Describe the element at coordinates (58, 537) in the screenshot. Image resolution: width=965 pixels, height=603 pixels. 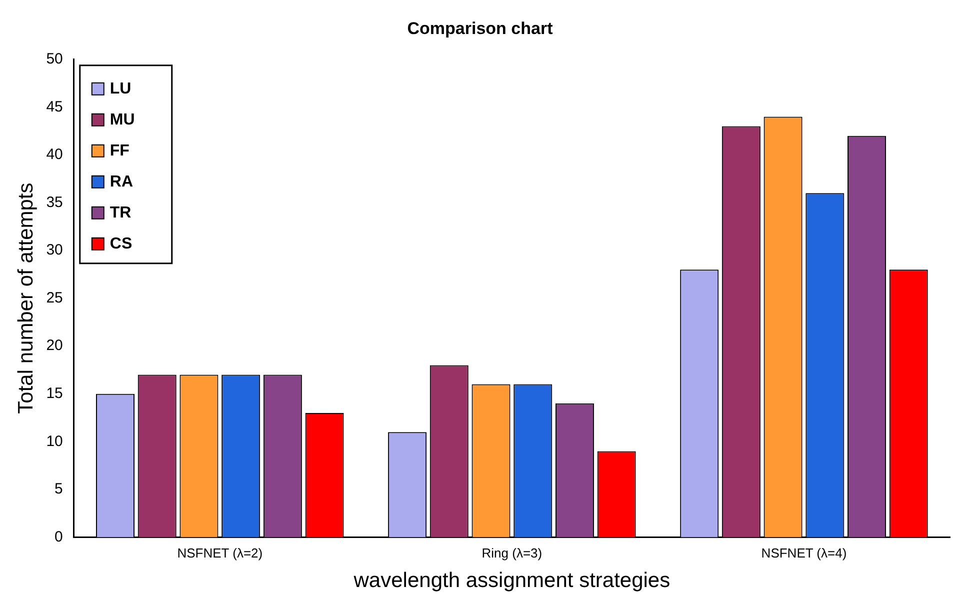
I see `y-tick-label: 0` at that location.